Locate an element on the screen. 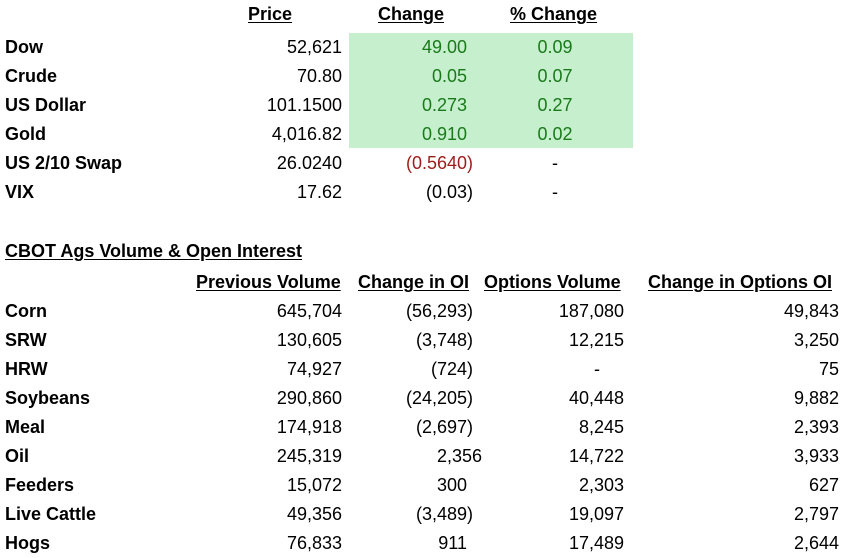 This screenshot has width=851, height=558. header-price: Price is located at coordinates (270, 14).